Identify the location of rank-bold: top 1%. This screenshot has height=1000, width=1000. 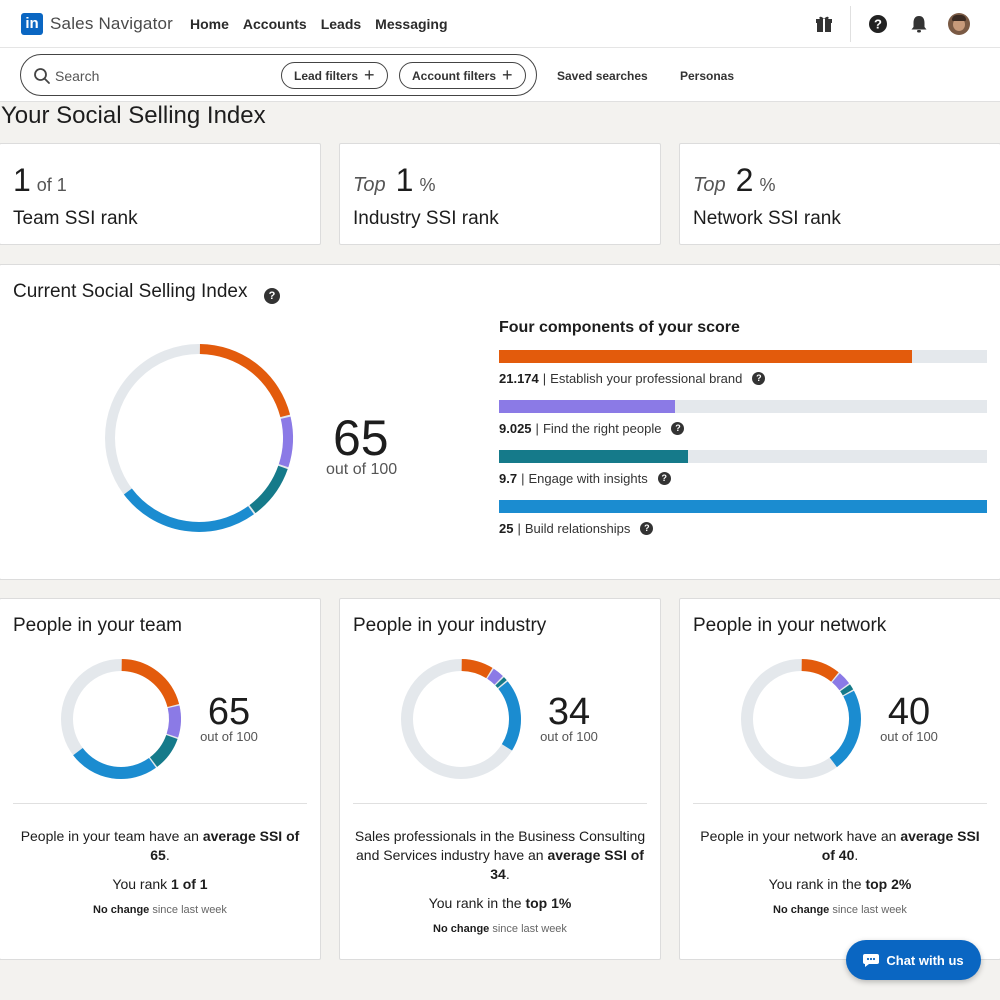
(548, 903).